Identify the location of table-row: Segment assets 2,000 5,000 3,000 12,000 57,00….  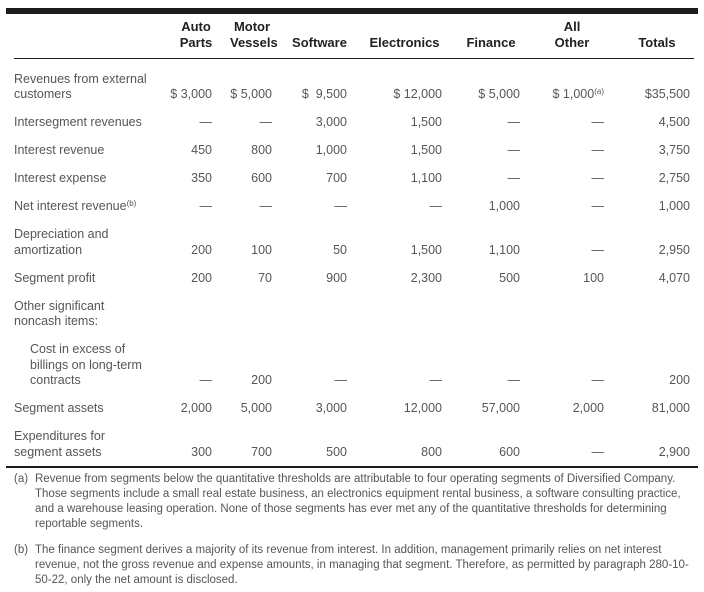
(354, 403).